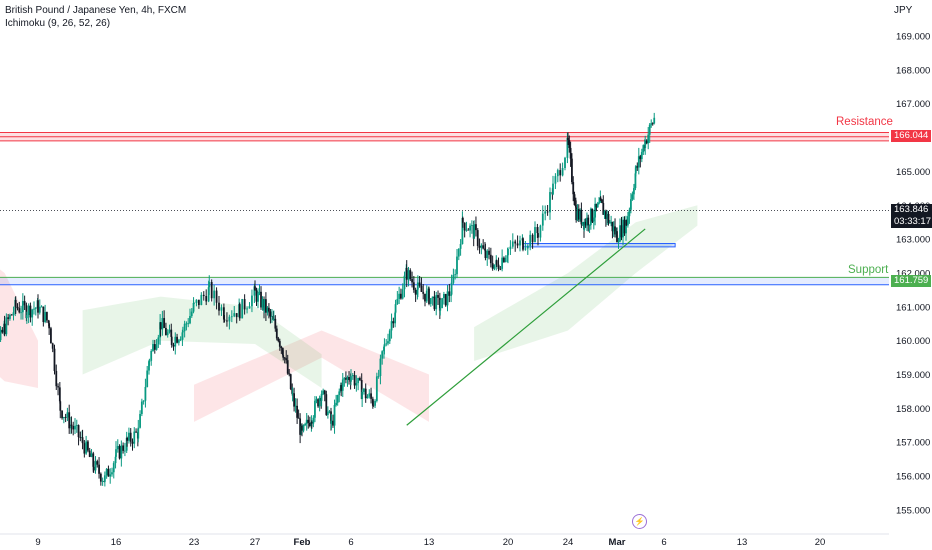 The image size is (932, 550). What do you see at coordinates (19, 328) in the screenshot?
I see `cloud-red-segment` at bounding box center [19, 328].